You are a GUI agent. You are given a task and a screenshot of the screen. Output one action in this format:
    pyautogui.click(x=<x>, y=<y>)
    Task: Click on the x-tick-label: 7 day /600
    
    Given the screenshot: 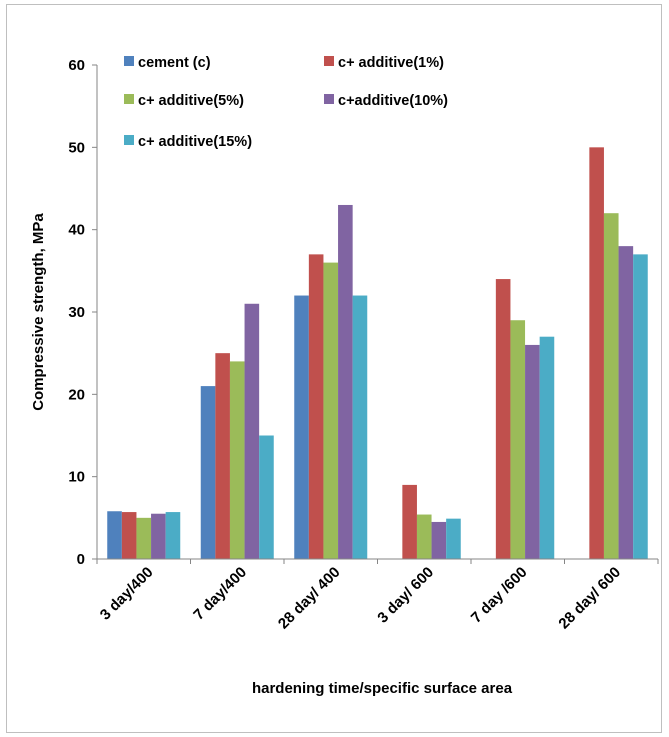 What is the action you would take?
    pyautogui.click(x=499, y=595)
    